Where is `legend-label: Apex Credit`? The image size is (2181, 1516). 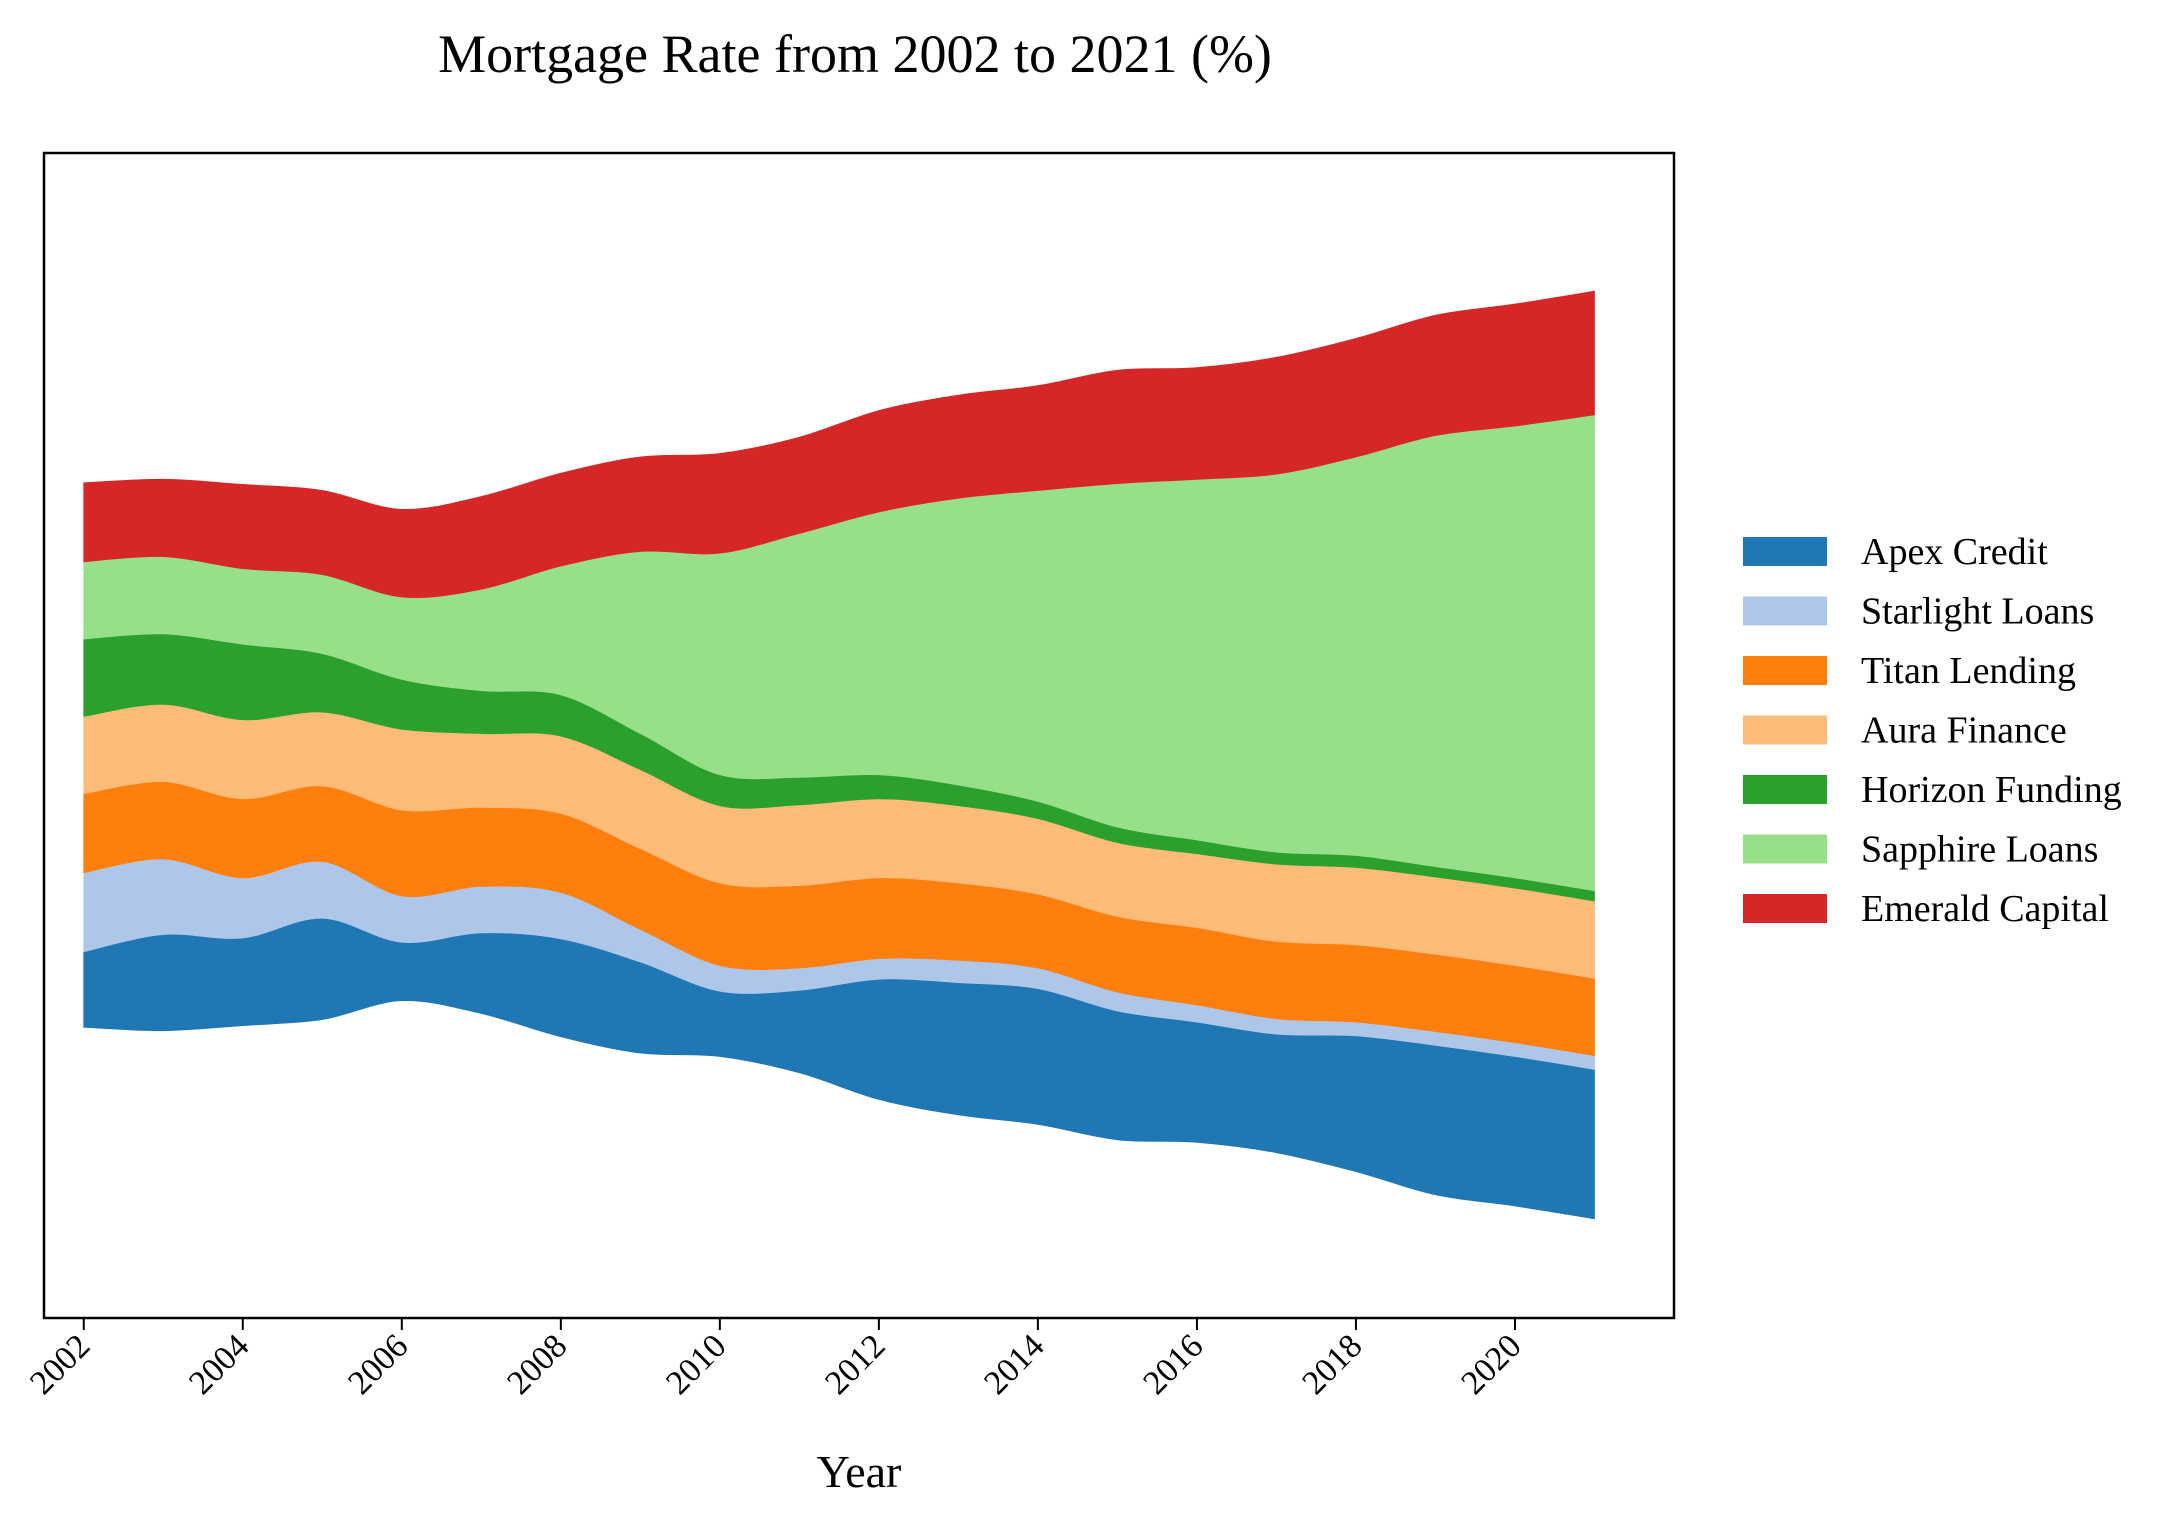
legend-label: Apex Credit is located at coordinates (1954, 552).